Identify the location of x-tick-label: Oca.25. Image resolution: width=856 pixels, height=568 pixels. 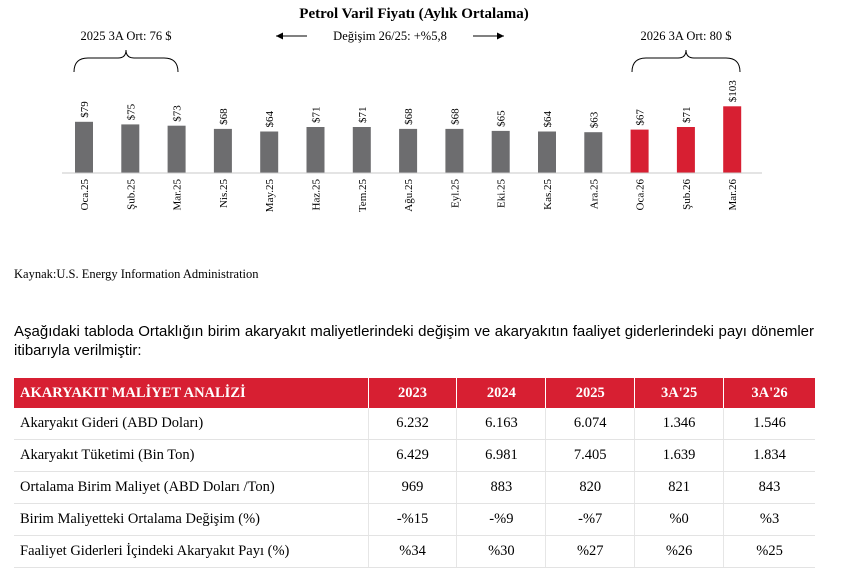
(85, 195).